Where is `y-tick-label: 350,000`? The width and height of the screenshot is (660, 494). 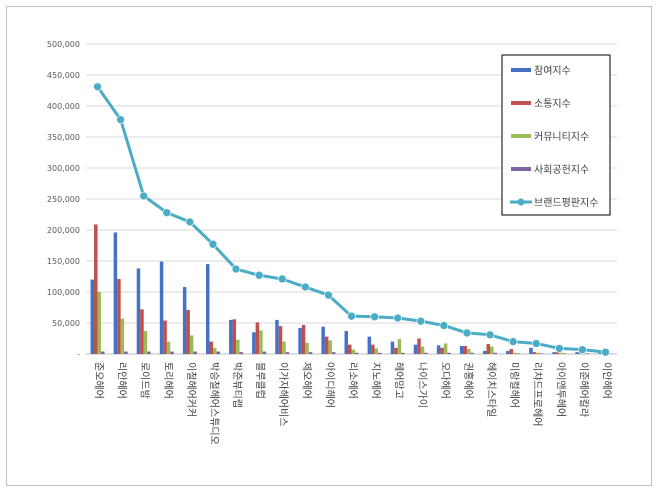
y-tick-label: 350,000 is located at coordinates (63, 137).